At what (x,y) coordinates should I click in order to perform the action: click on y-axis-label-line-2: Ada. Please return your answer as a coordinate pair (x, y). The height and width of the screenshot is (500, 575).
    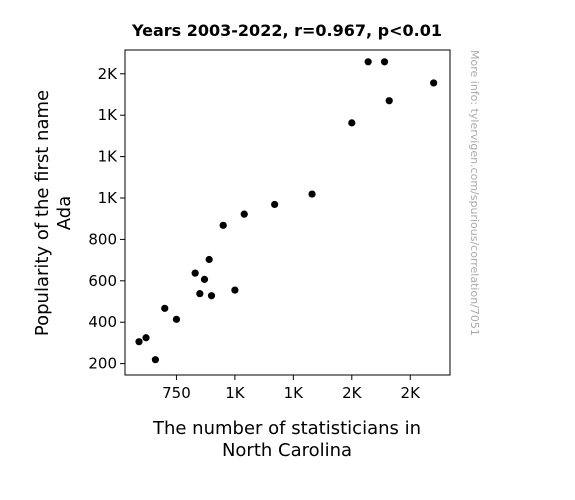
    Looking at the image, I should click on (64, 213).